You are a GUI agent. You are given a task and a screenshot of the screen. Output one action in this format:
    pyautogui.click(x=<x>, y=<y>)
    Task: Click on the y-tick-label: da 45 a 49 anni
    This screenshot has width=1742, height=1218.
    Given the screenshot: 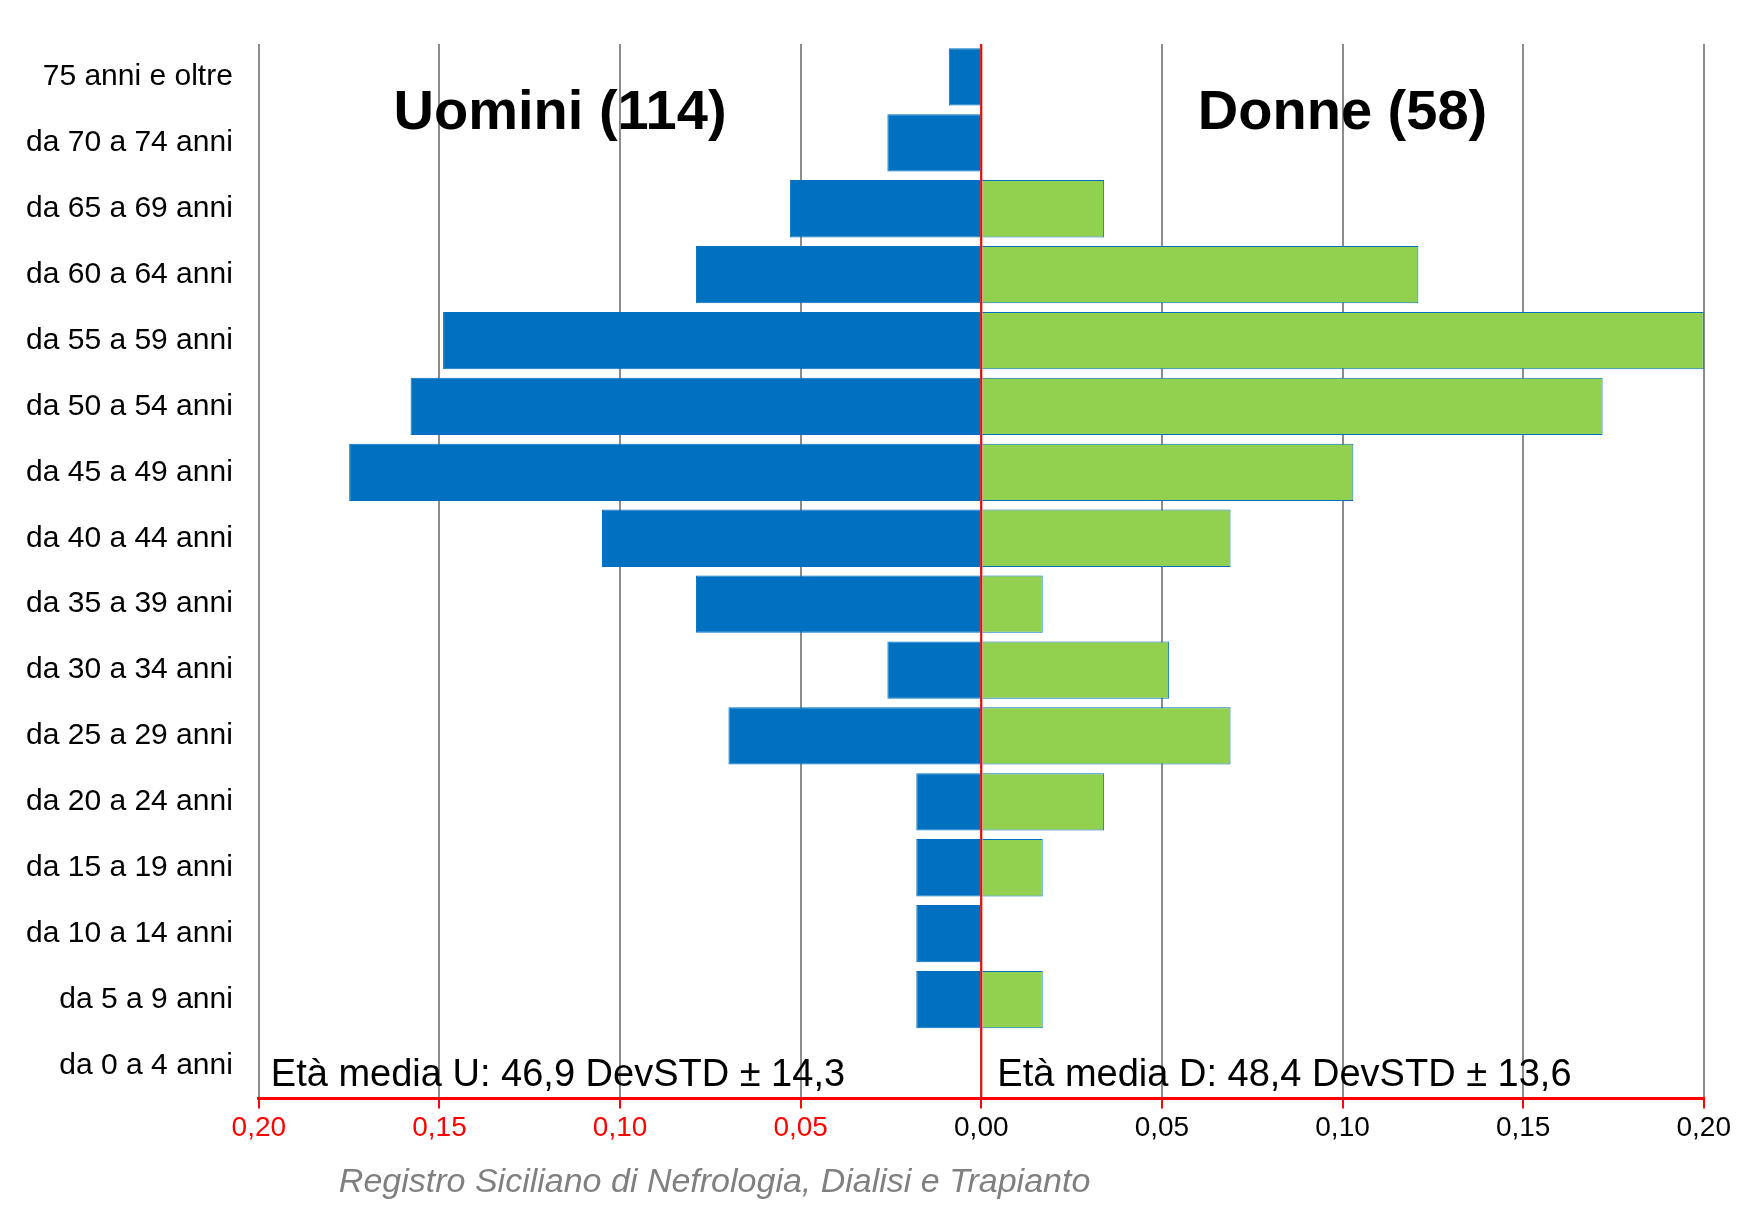 What is the action you would take?
    pyautogui.click(x=129, y=470)
    